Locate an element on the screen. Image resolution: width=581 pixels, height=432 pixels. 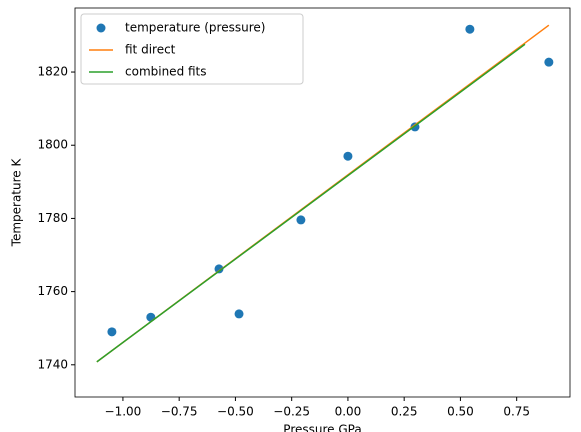
y-tick-label: 1780 is located at coordinates (52, 218).